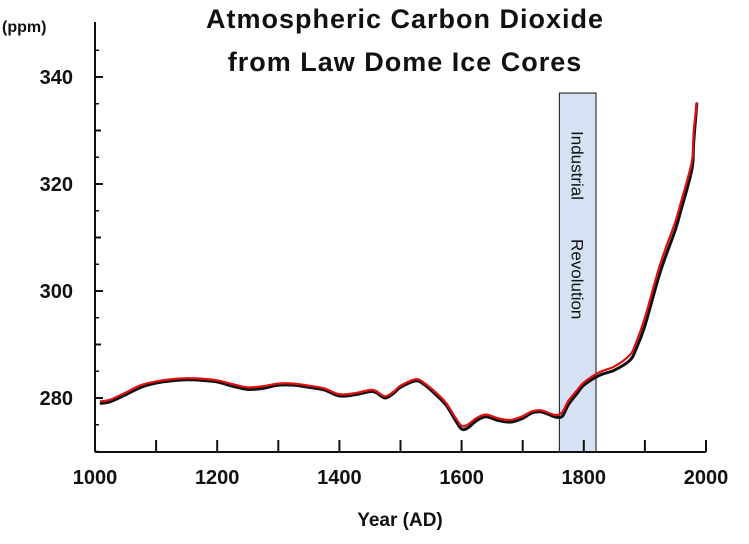 The height and width of the screenshot is (544, 749). Describe the element at coordinates (577, 279) in the screenshot. I see `band-label-line2: Revolution` at that location.